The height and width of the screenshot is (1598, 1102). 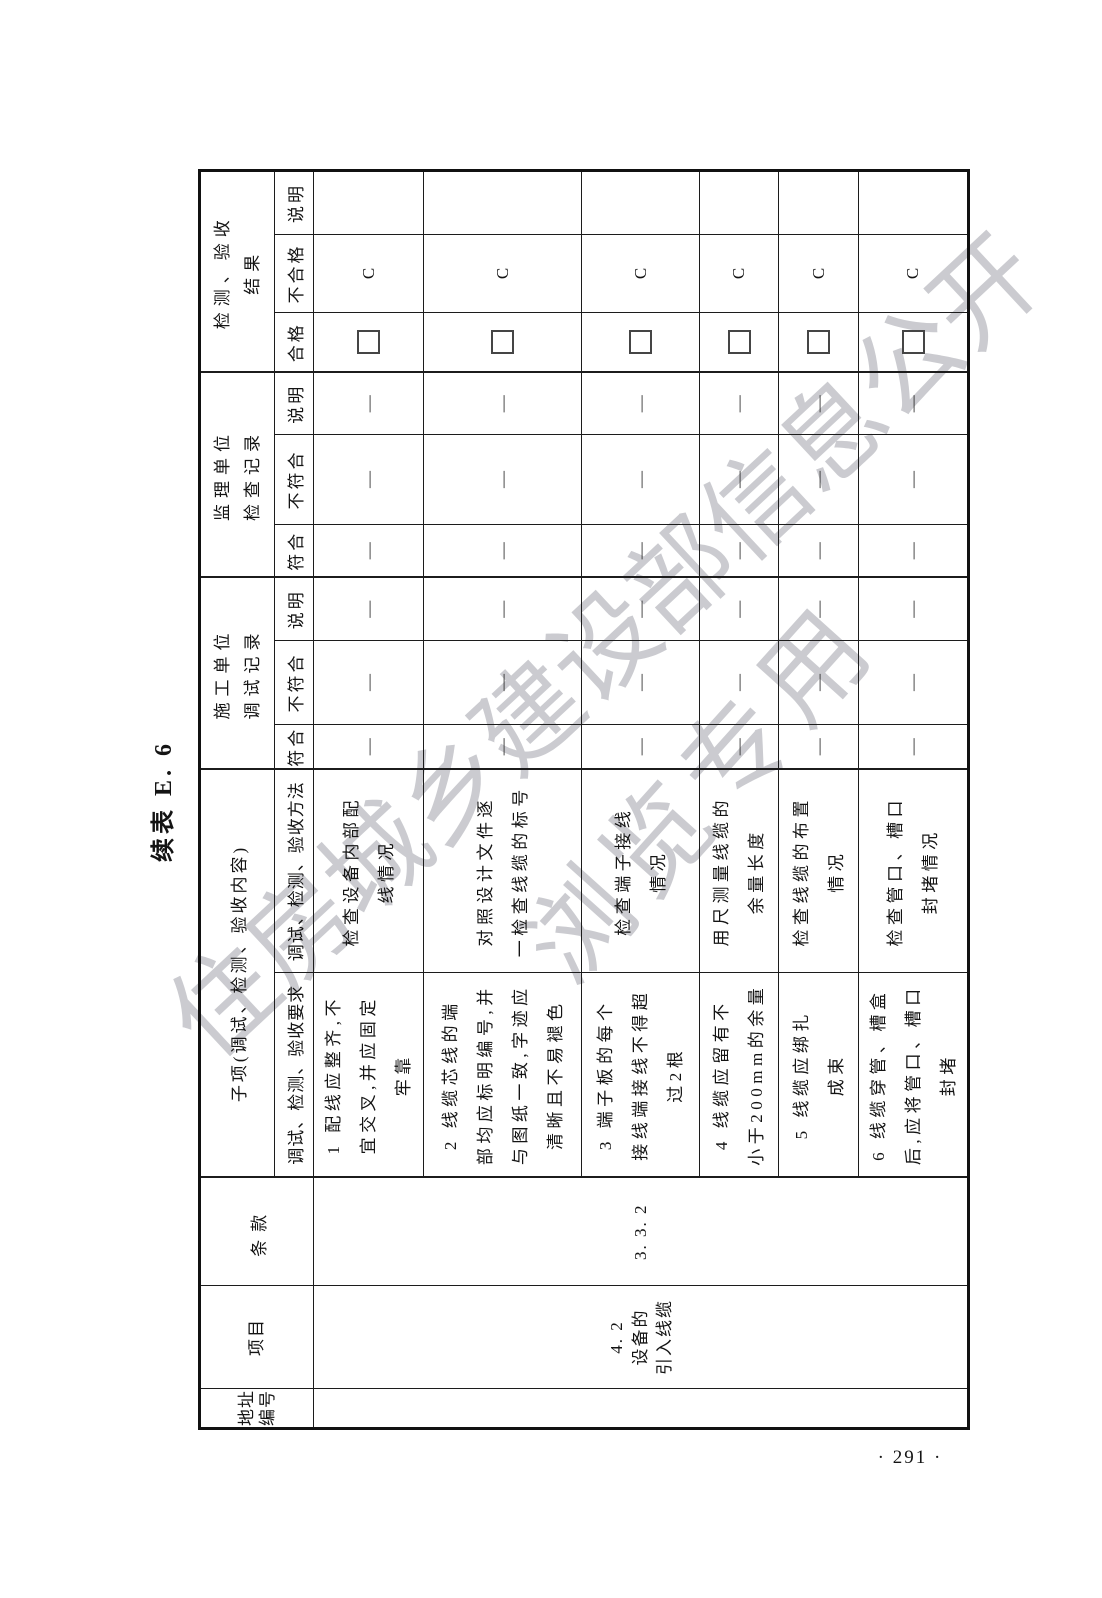 I want to click on method-cell: 检查设备内部配 线情况, so click(x=368, y=871).